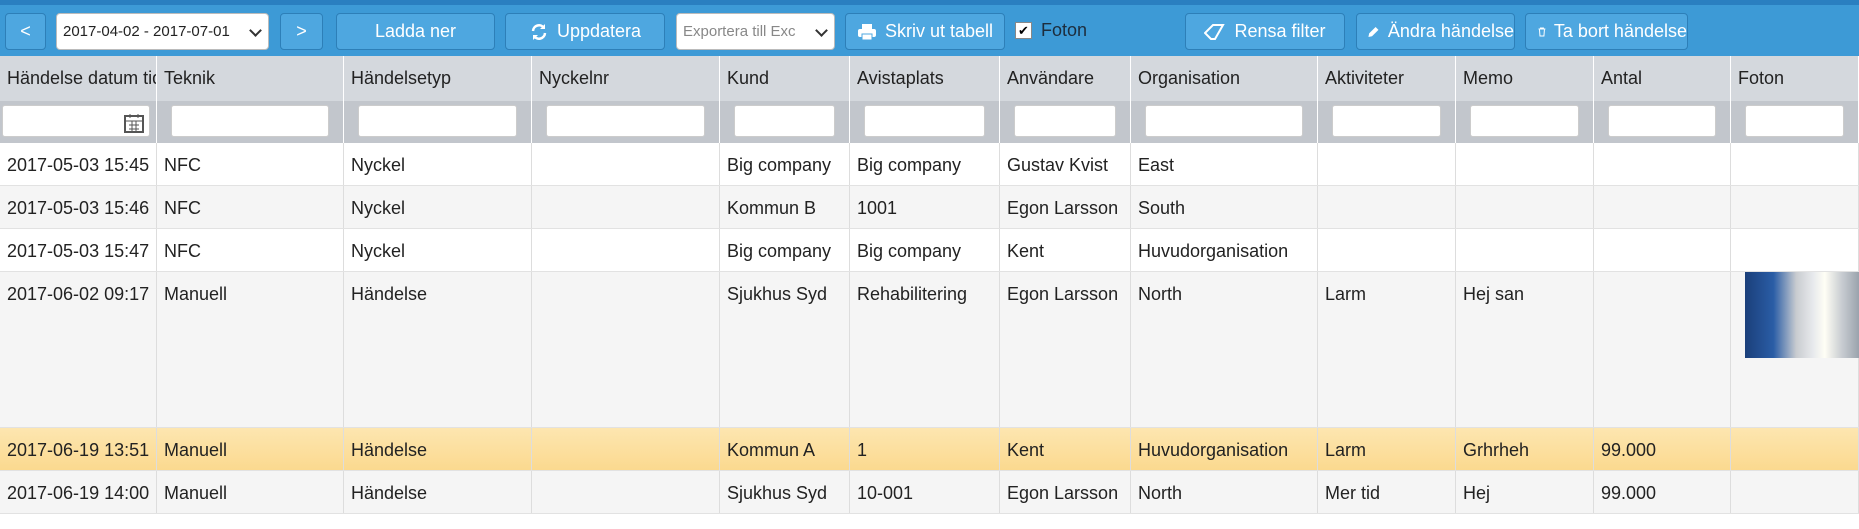 The height and width of the screenshot is (529, 1859). I want to click on table-cell: Larm, so click(1387, 449).